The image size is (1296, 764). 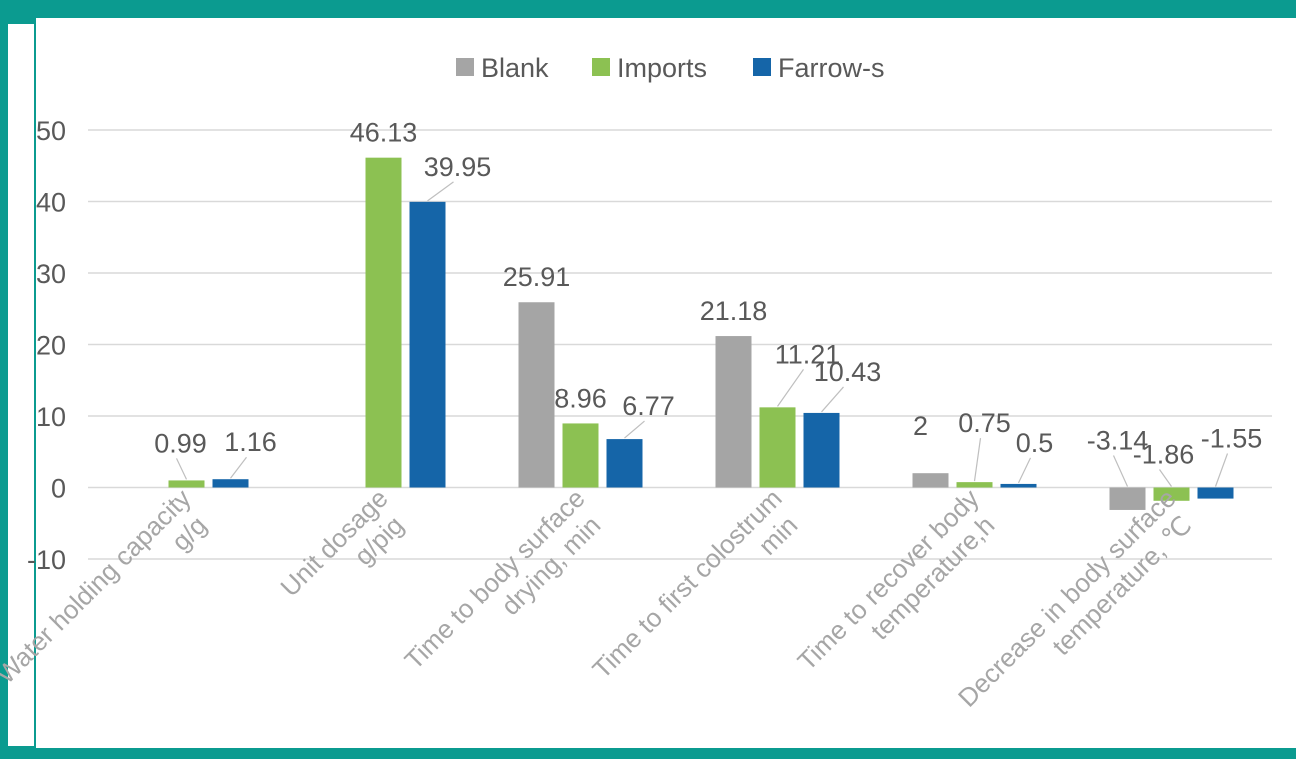 I want to click on y-tick-label: 20, so click(x=51, y=346).